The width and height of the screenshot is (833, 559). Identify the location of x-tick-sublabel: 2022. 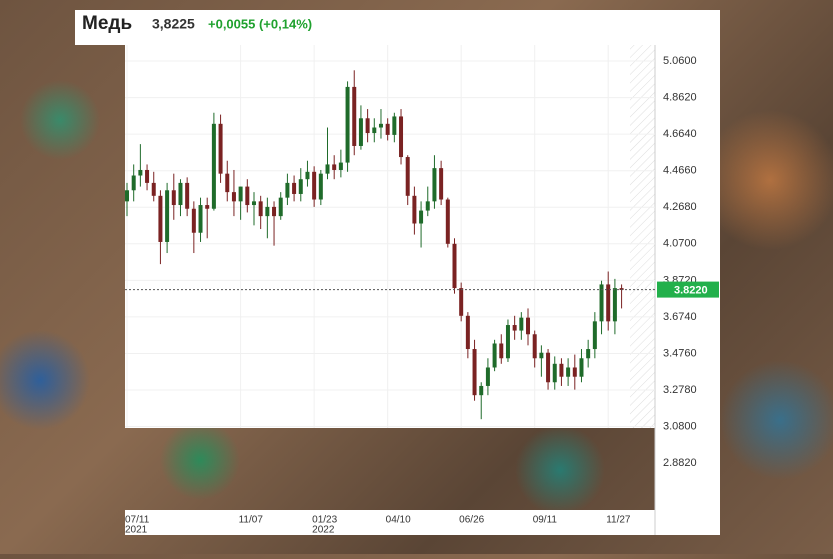
(323, 530).